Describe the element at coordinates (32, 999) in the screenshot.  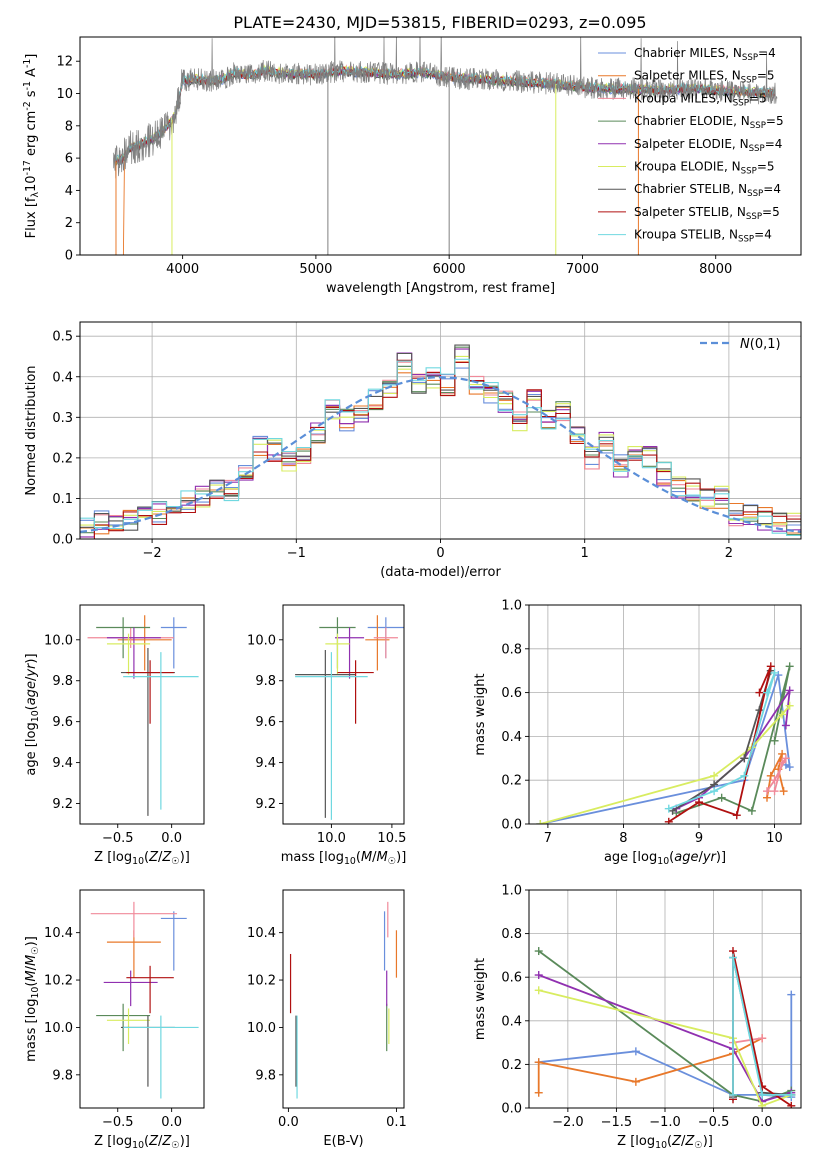
I see `y-axis-label: mass [log10(M/M☉)]` at that location.